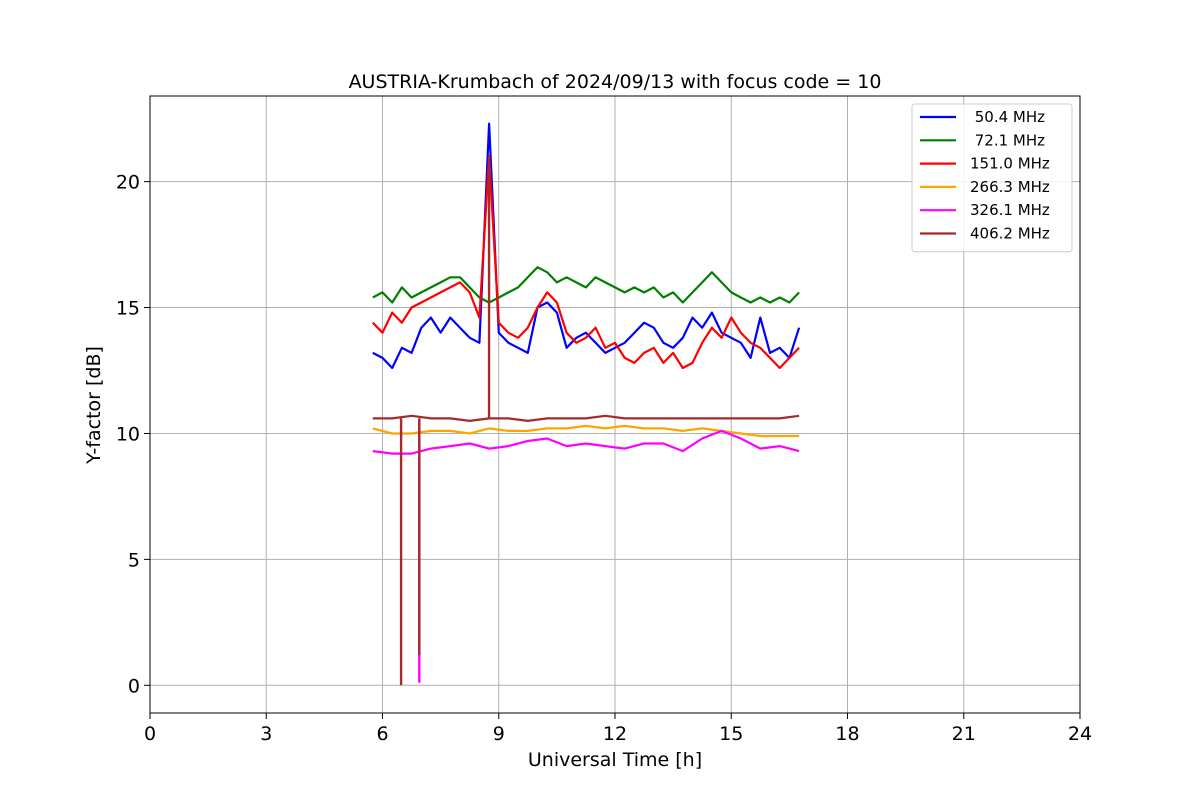  Describe the element at coordinates (964, 734) in the screenshot. I see `x-tick-label: 21` at that location.